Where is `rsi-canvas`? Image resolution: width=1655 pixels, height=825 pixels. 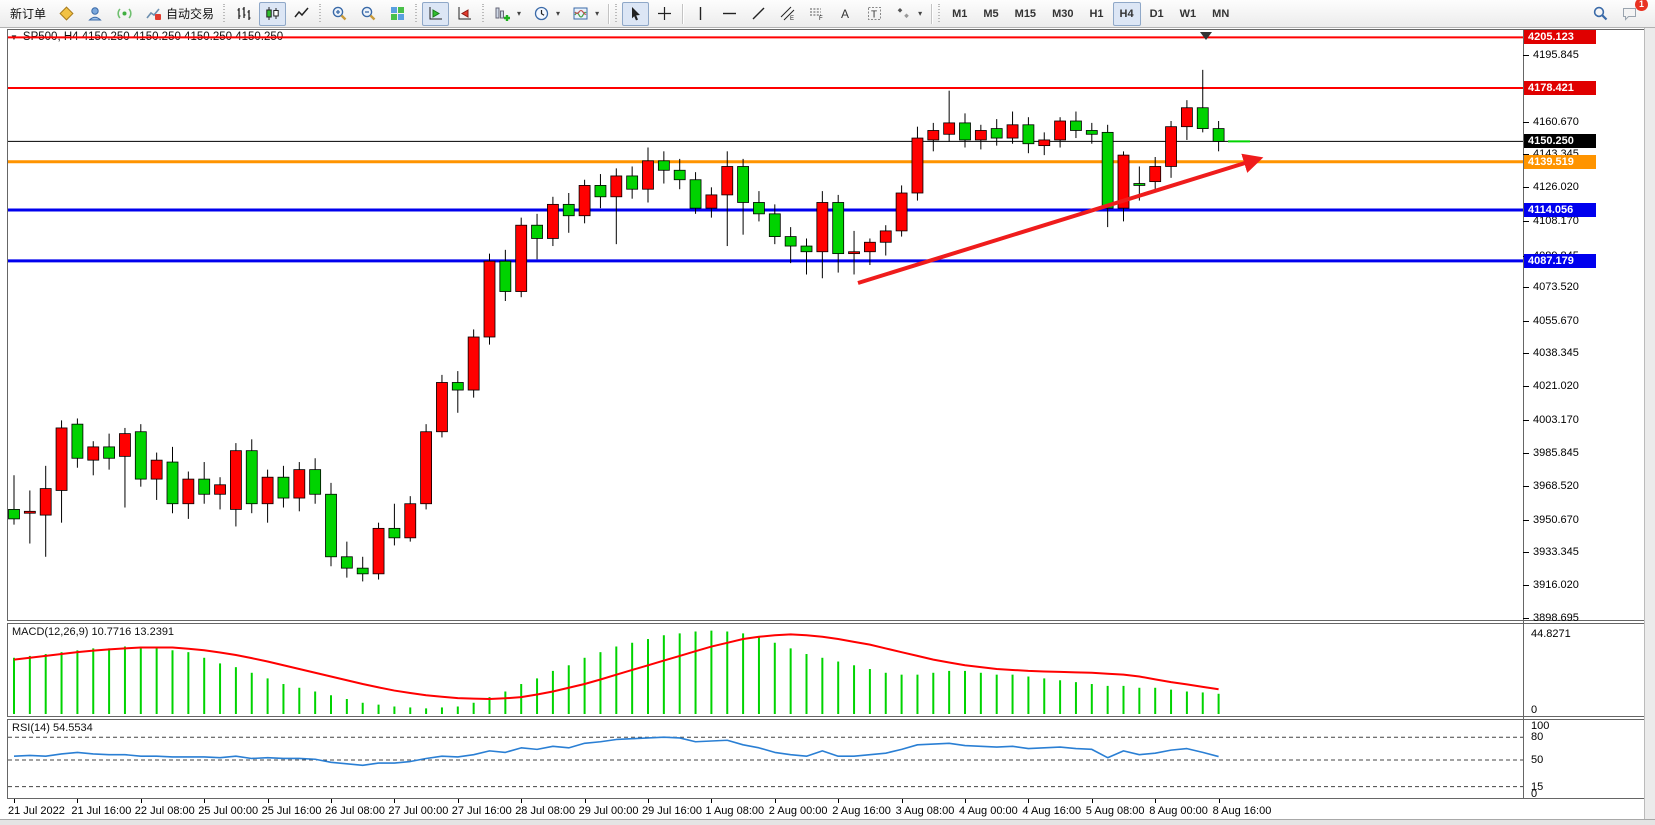
rsi-canvas is located at coordinates (765, 758).